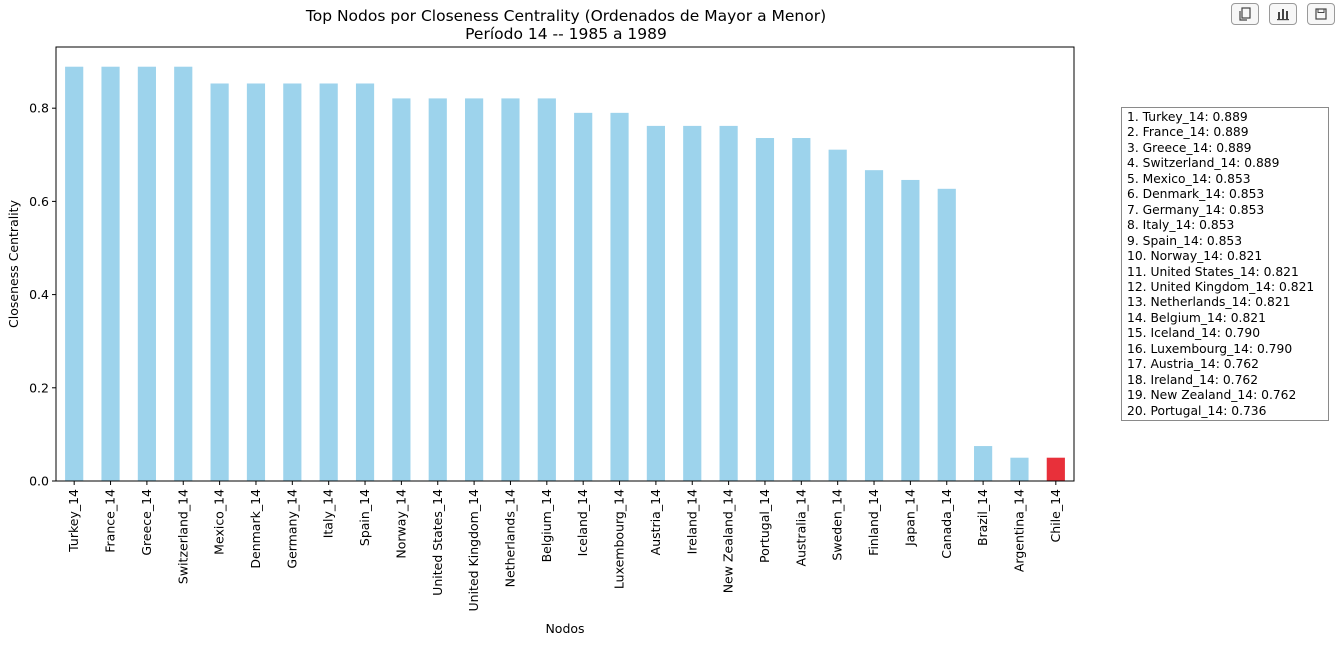  I want to click on x-tick-label: United Kingdom_14, so click(473, 550).